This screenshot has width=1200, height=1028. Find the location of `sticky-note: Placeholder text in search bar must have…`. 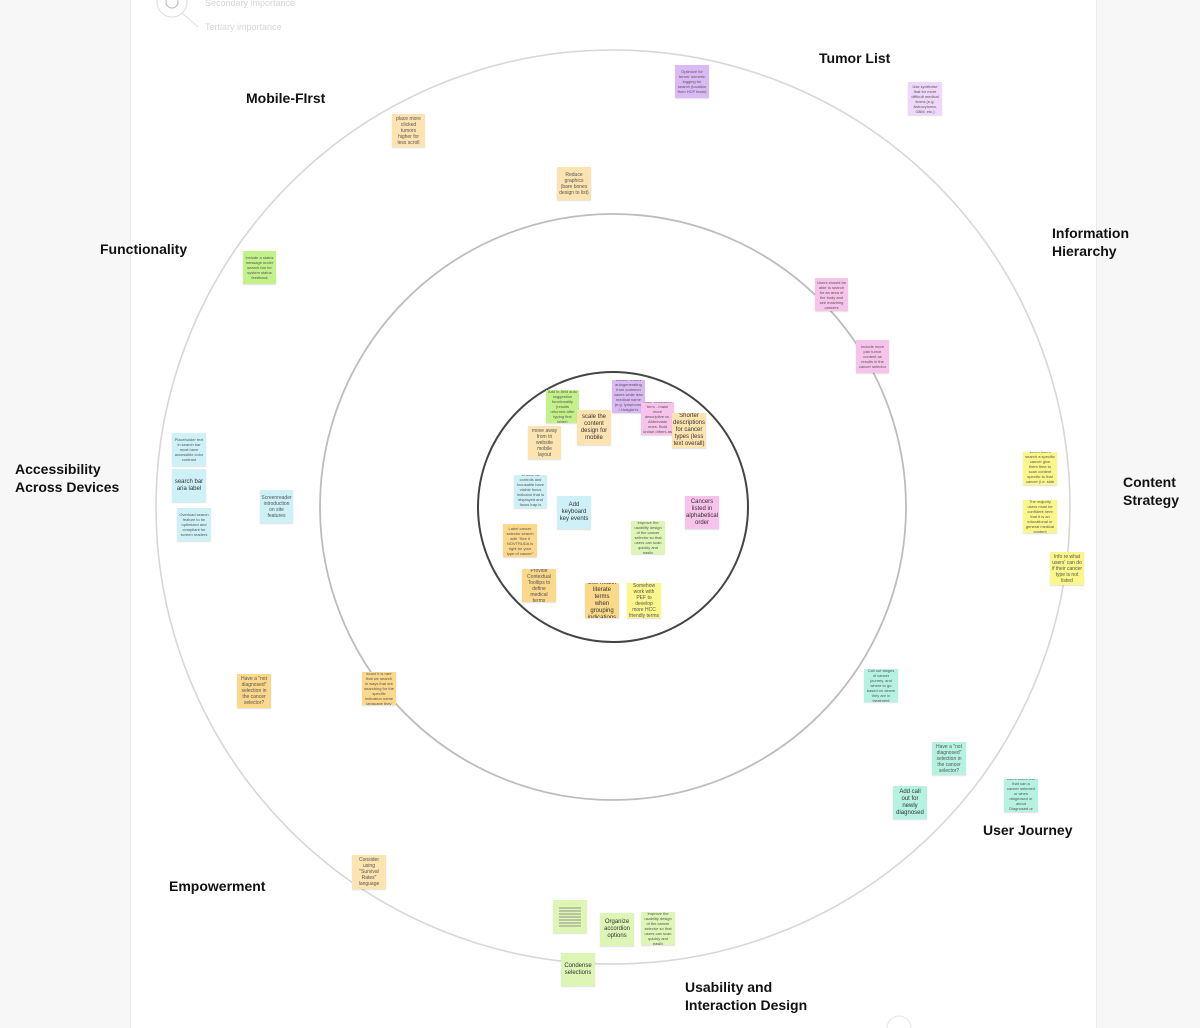

sticky-note: Placeholder text in search bar must have… is located at coordinates (189, 449).